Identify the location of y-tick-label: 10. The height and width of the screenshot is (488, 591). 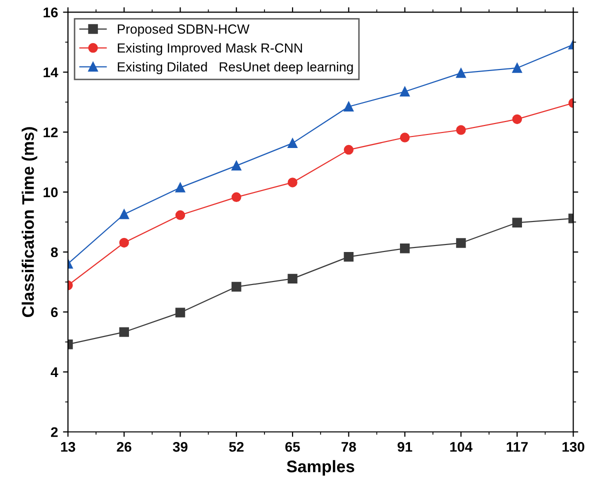
(51, 192).